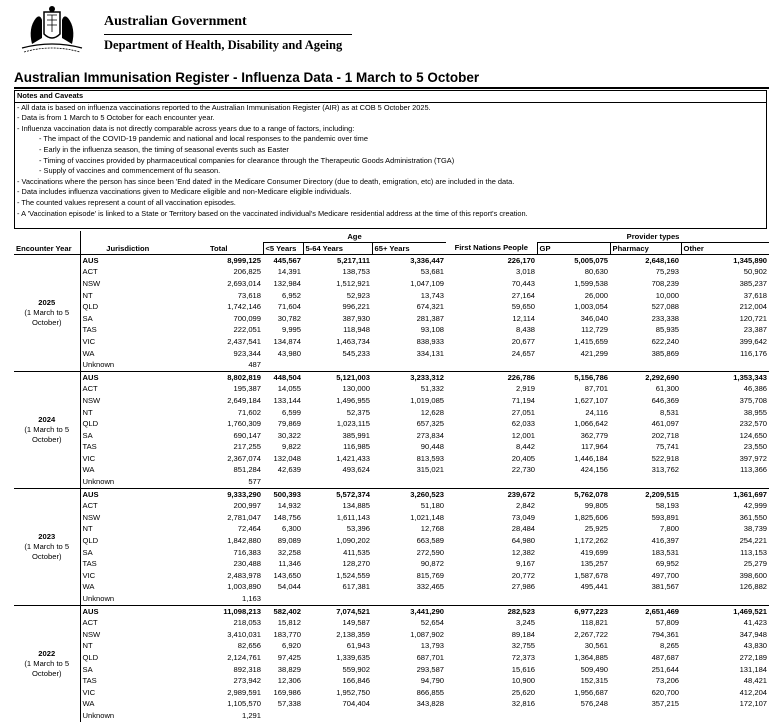 The height and width of the screenshot is (727, 774). What do you see at coordinates (526, 272) in the screenshot?
I see `value-cell: 3,018` at bounding box center [526, 272].